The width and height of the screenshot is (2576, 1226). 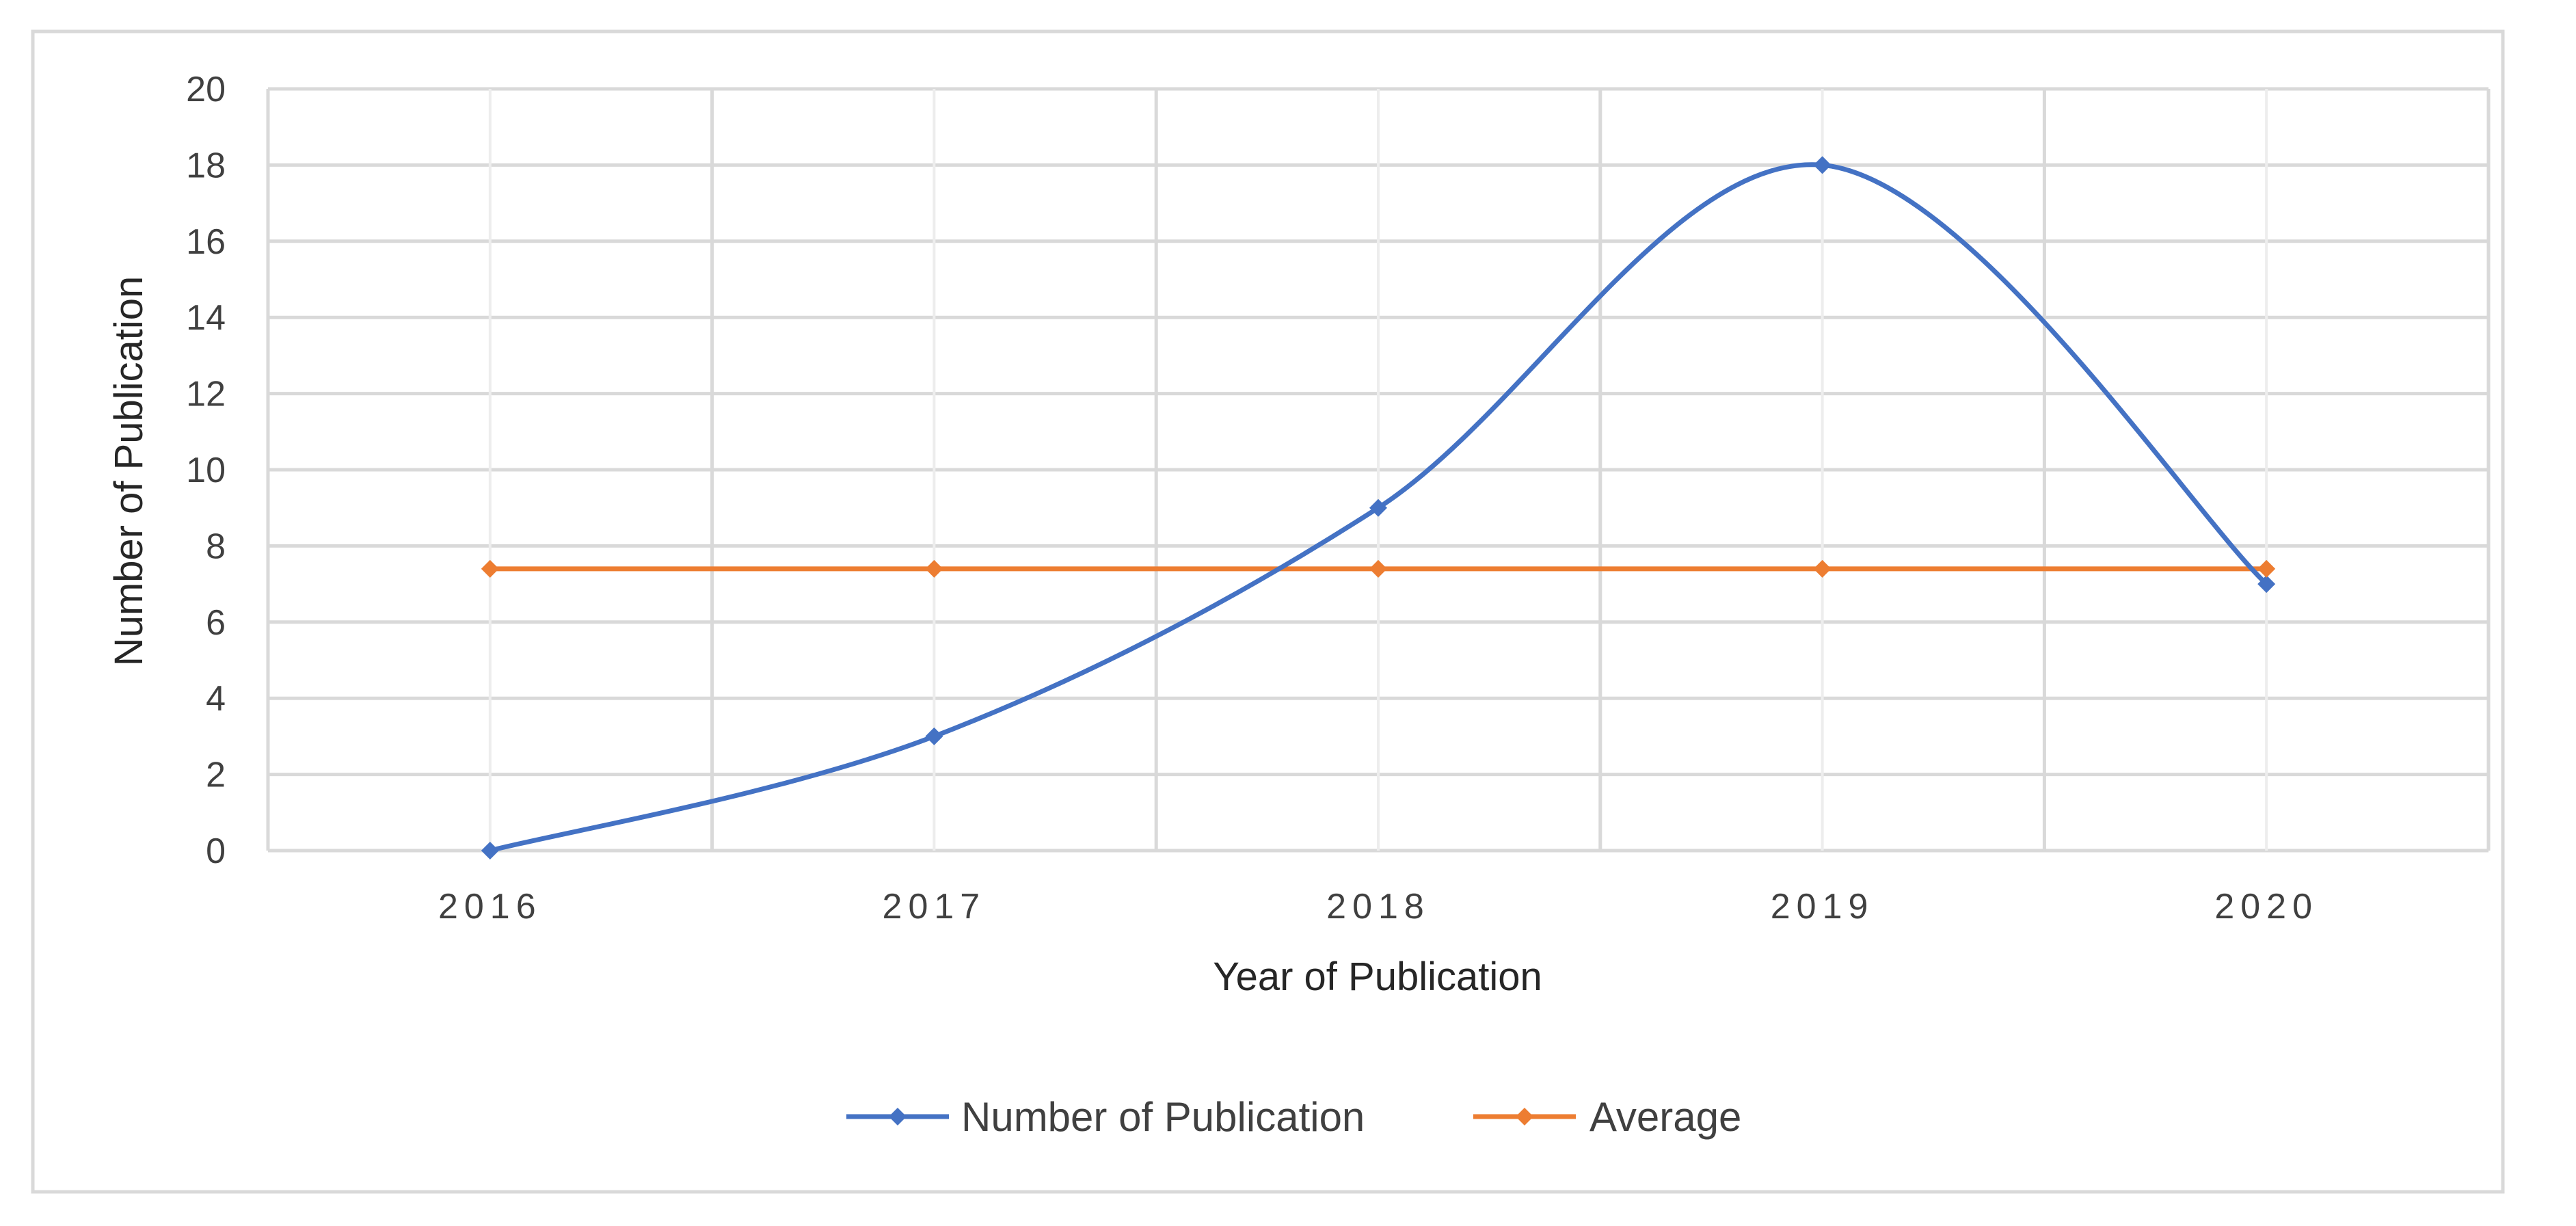 What do you see at coordinates (129, 471) in the screenshot?
I see `y-axis-title: Number of Publication` at bounding box center [129, 471].